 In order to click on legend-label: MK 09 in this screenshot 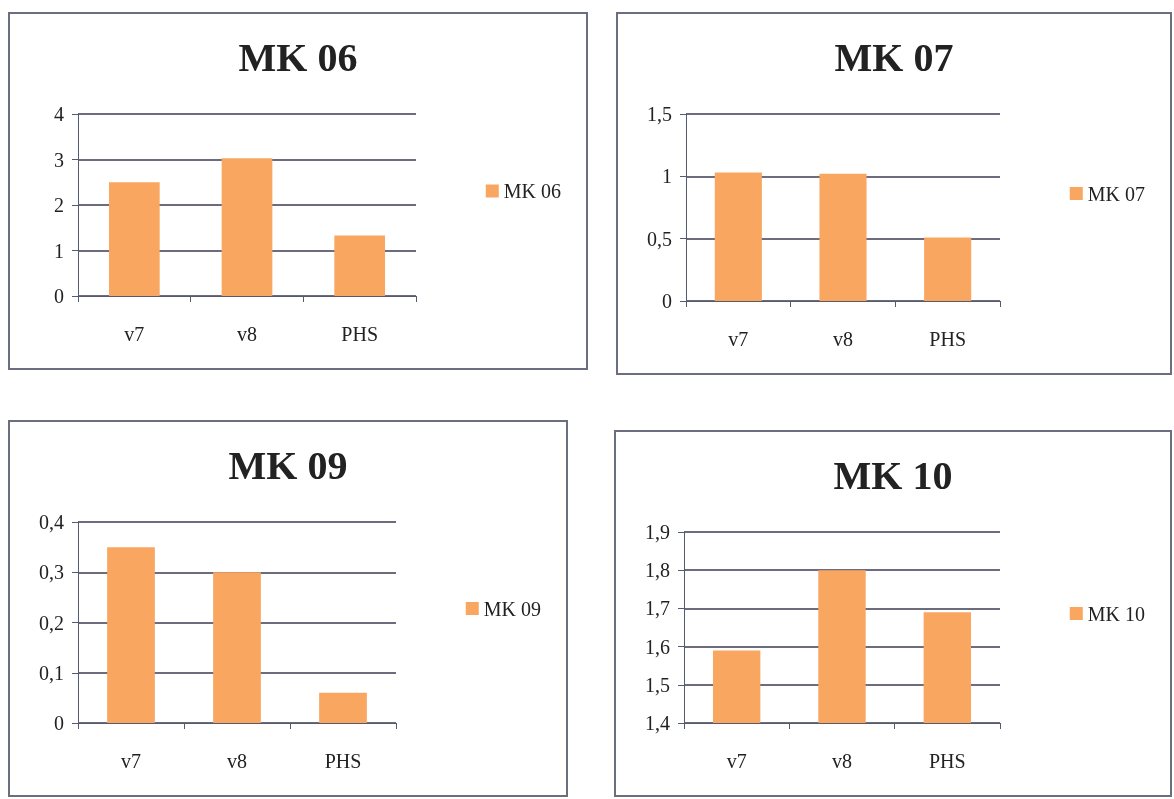, I will do `click(512, 608)`.